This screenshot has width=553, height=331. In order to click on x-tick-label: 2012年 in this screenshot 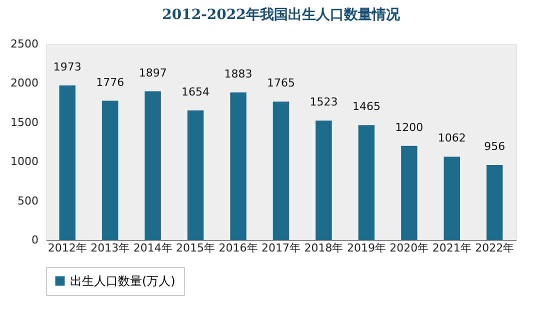, I will do `click(67, 248)`.